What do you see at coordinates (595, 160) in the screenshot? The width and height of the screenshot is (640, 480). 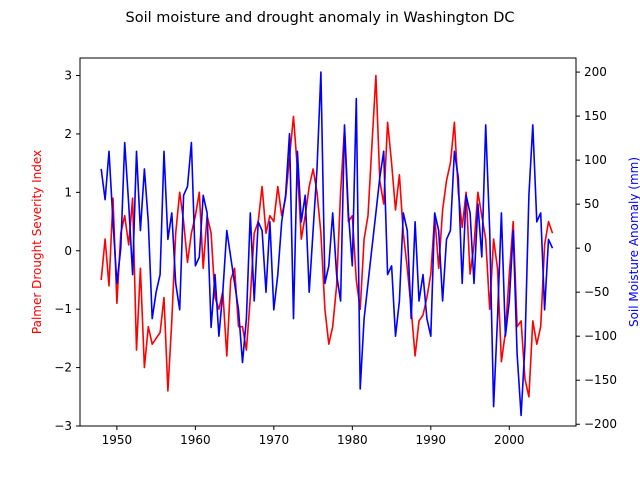 I see `right-y-tick-label: 100` at bounding box center [595, 160].